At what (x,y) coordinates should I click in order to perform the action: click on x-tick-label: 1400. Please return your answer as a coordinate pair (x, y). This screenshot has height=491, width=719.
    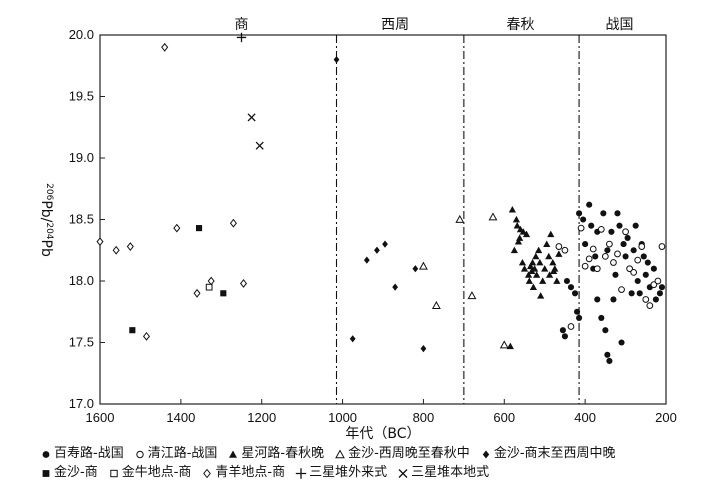
    Looking at the image, I should click on (180, 417).